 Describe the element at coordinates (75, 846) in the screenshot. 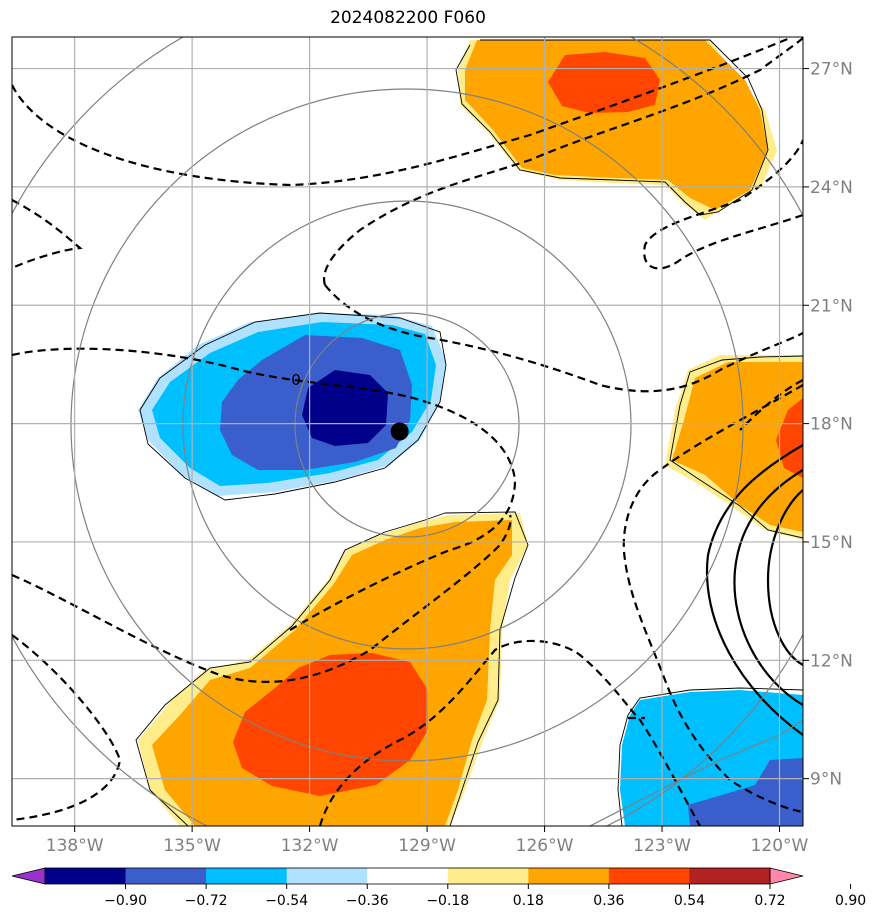

I see `lon-tick-label: 138°W` at that location.